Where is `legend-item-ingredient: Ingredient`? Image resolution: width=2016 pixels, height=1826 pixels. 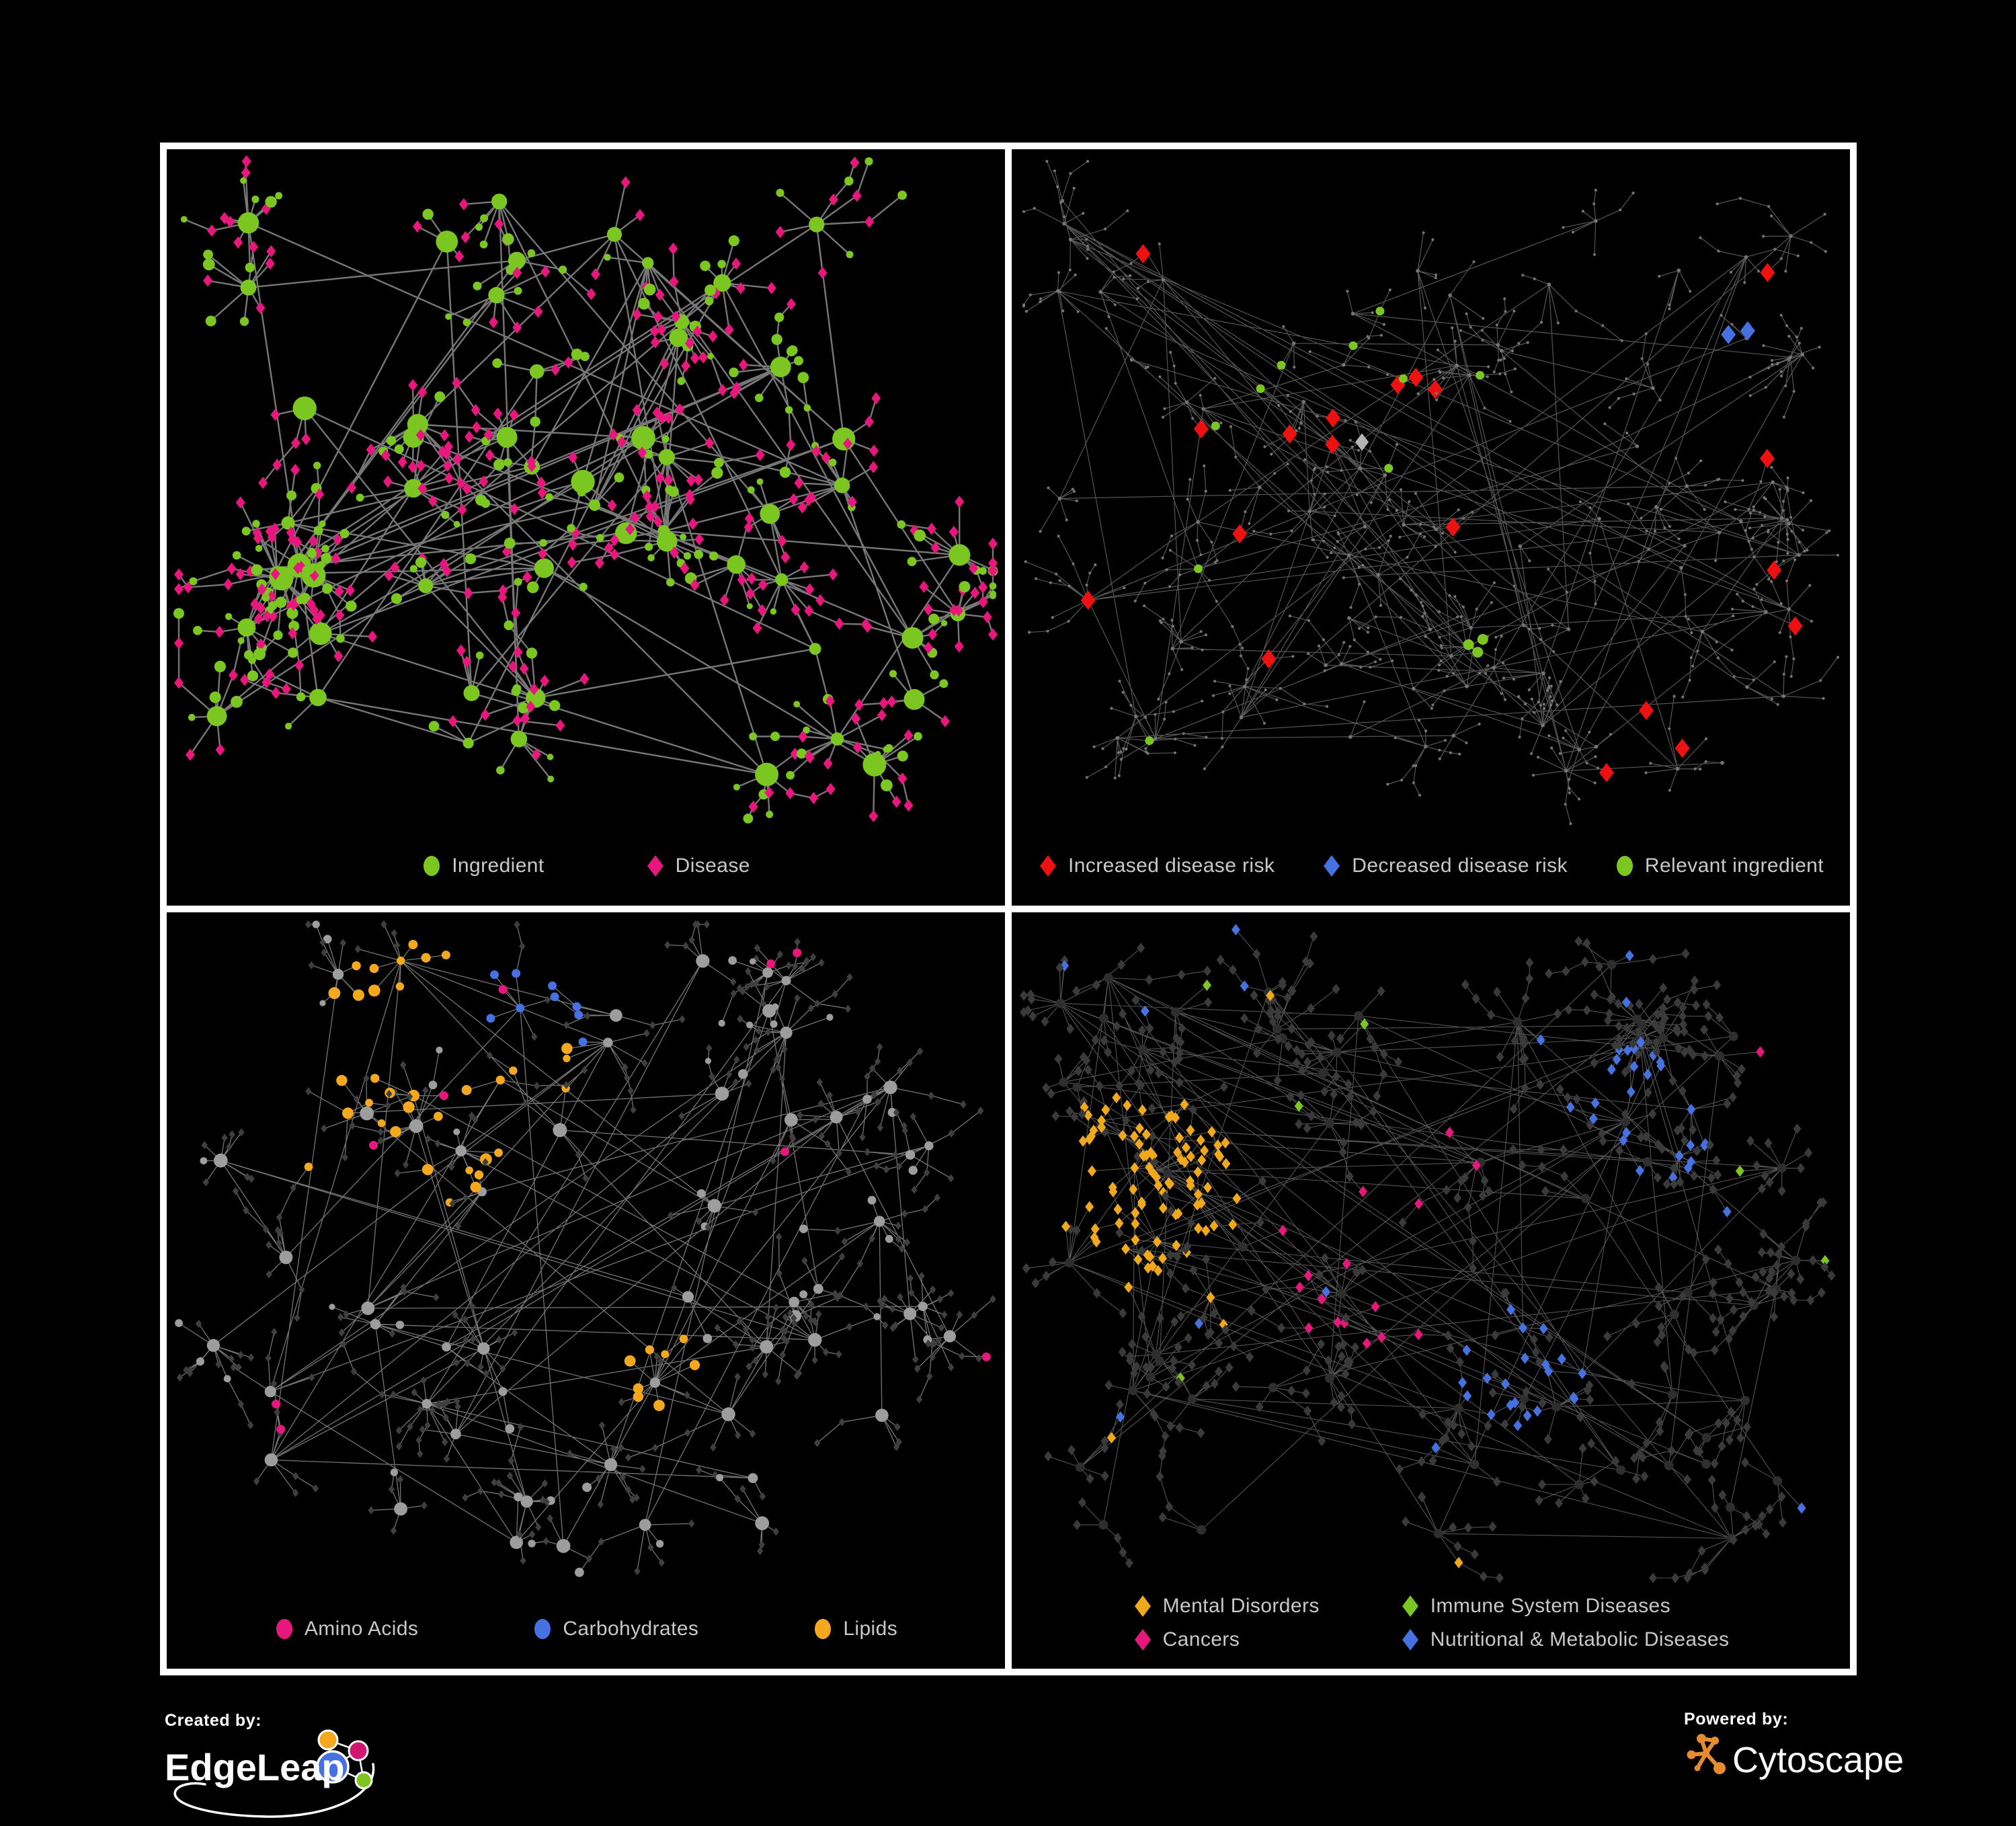 legend-item-ingredient: Ingredient is located at coordinates (482, 866).